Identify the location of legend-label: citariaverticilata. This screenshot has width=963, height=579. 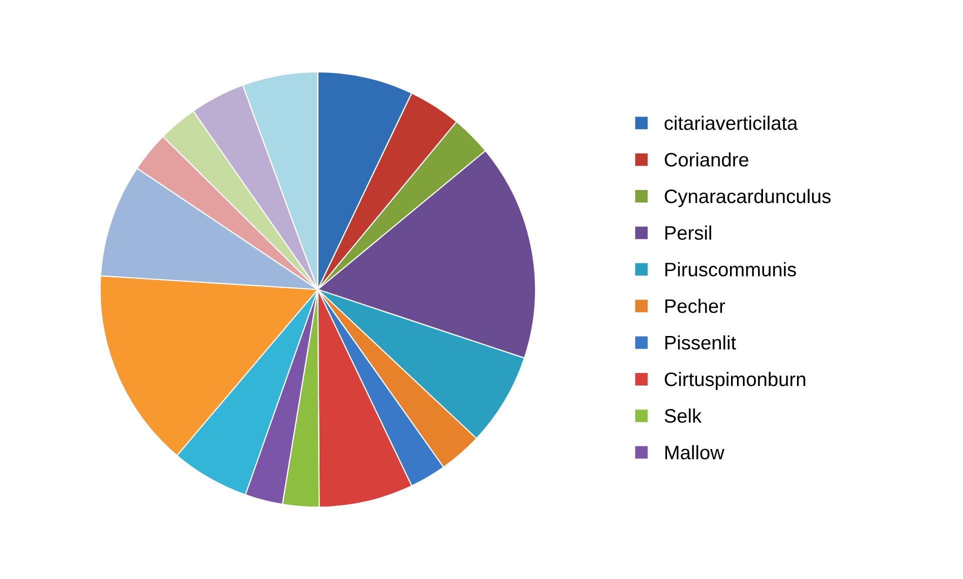
(731, 123).